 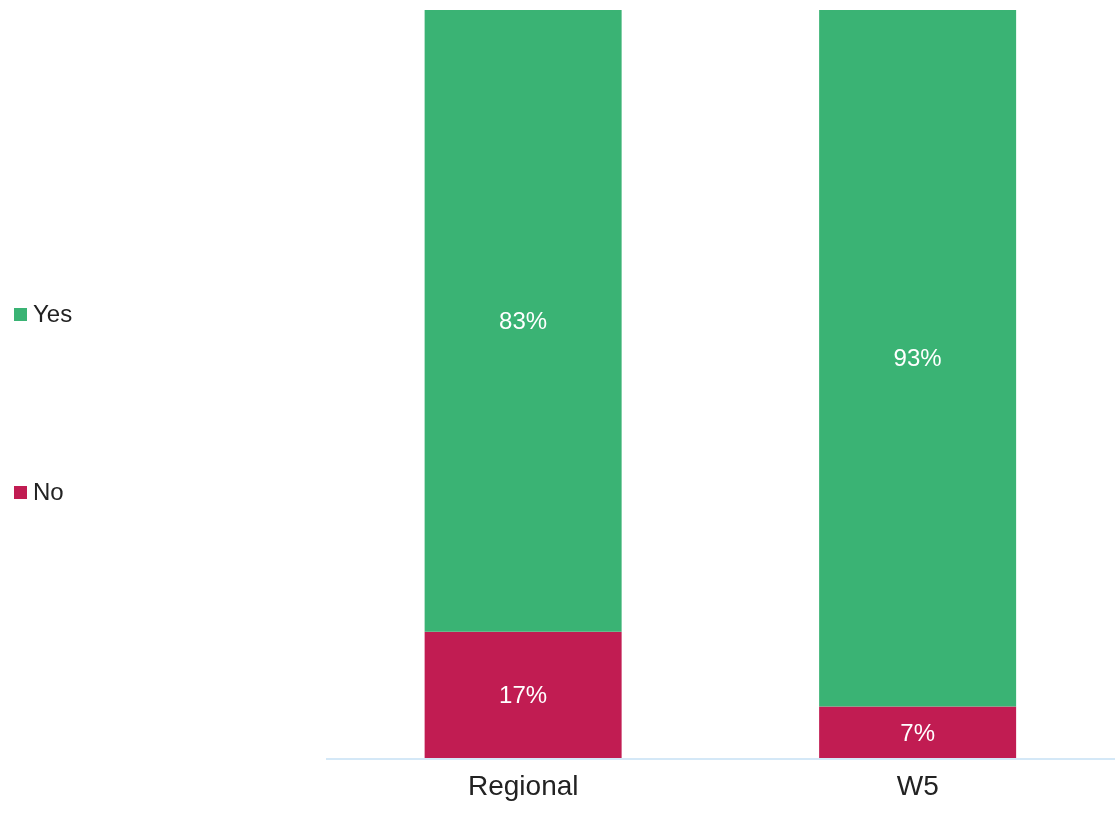 What do you see at coordinates (917, 732) in the screenshot?
I see `data-label: 7%` at bounding box center [917, 732].